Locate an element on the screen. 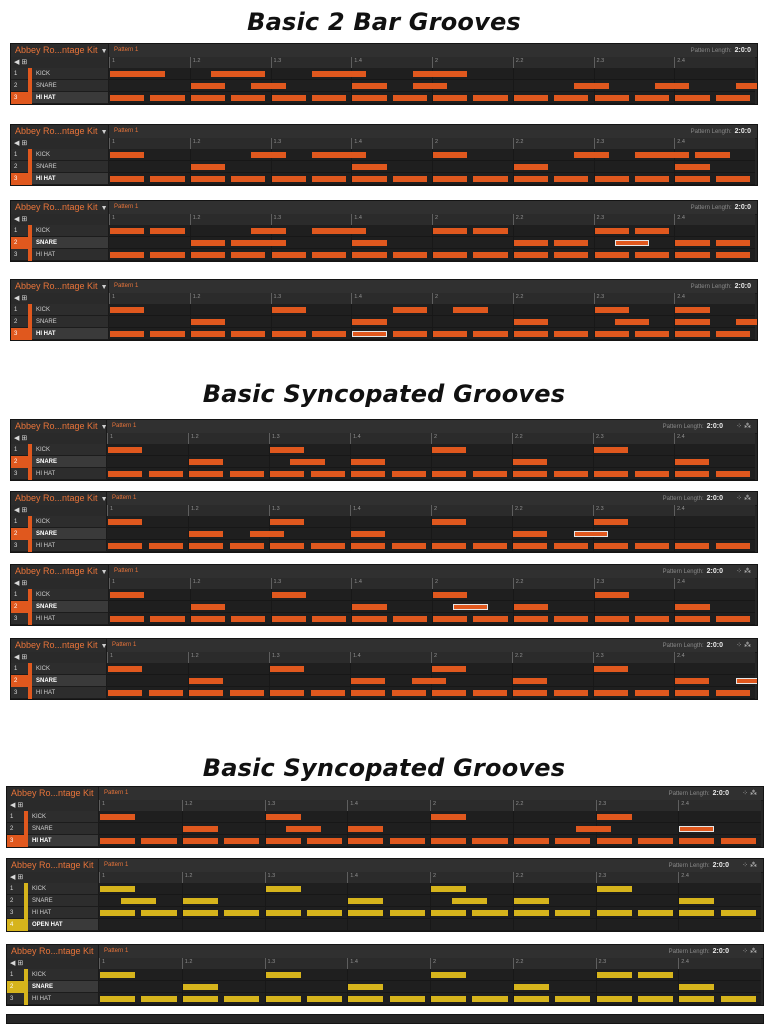 The height and width of the screenshot is (1024, 768). sound-controls: ◀ ⊞ is located at coordinates (60, 143).